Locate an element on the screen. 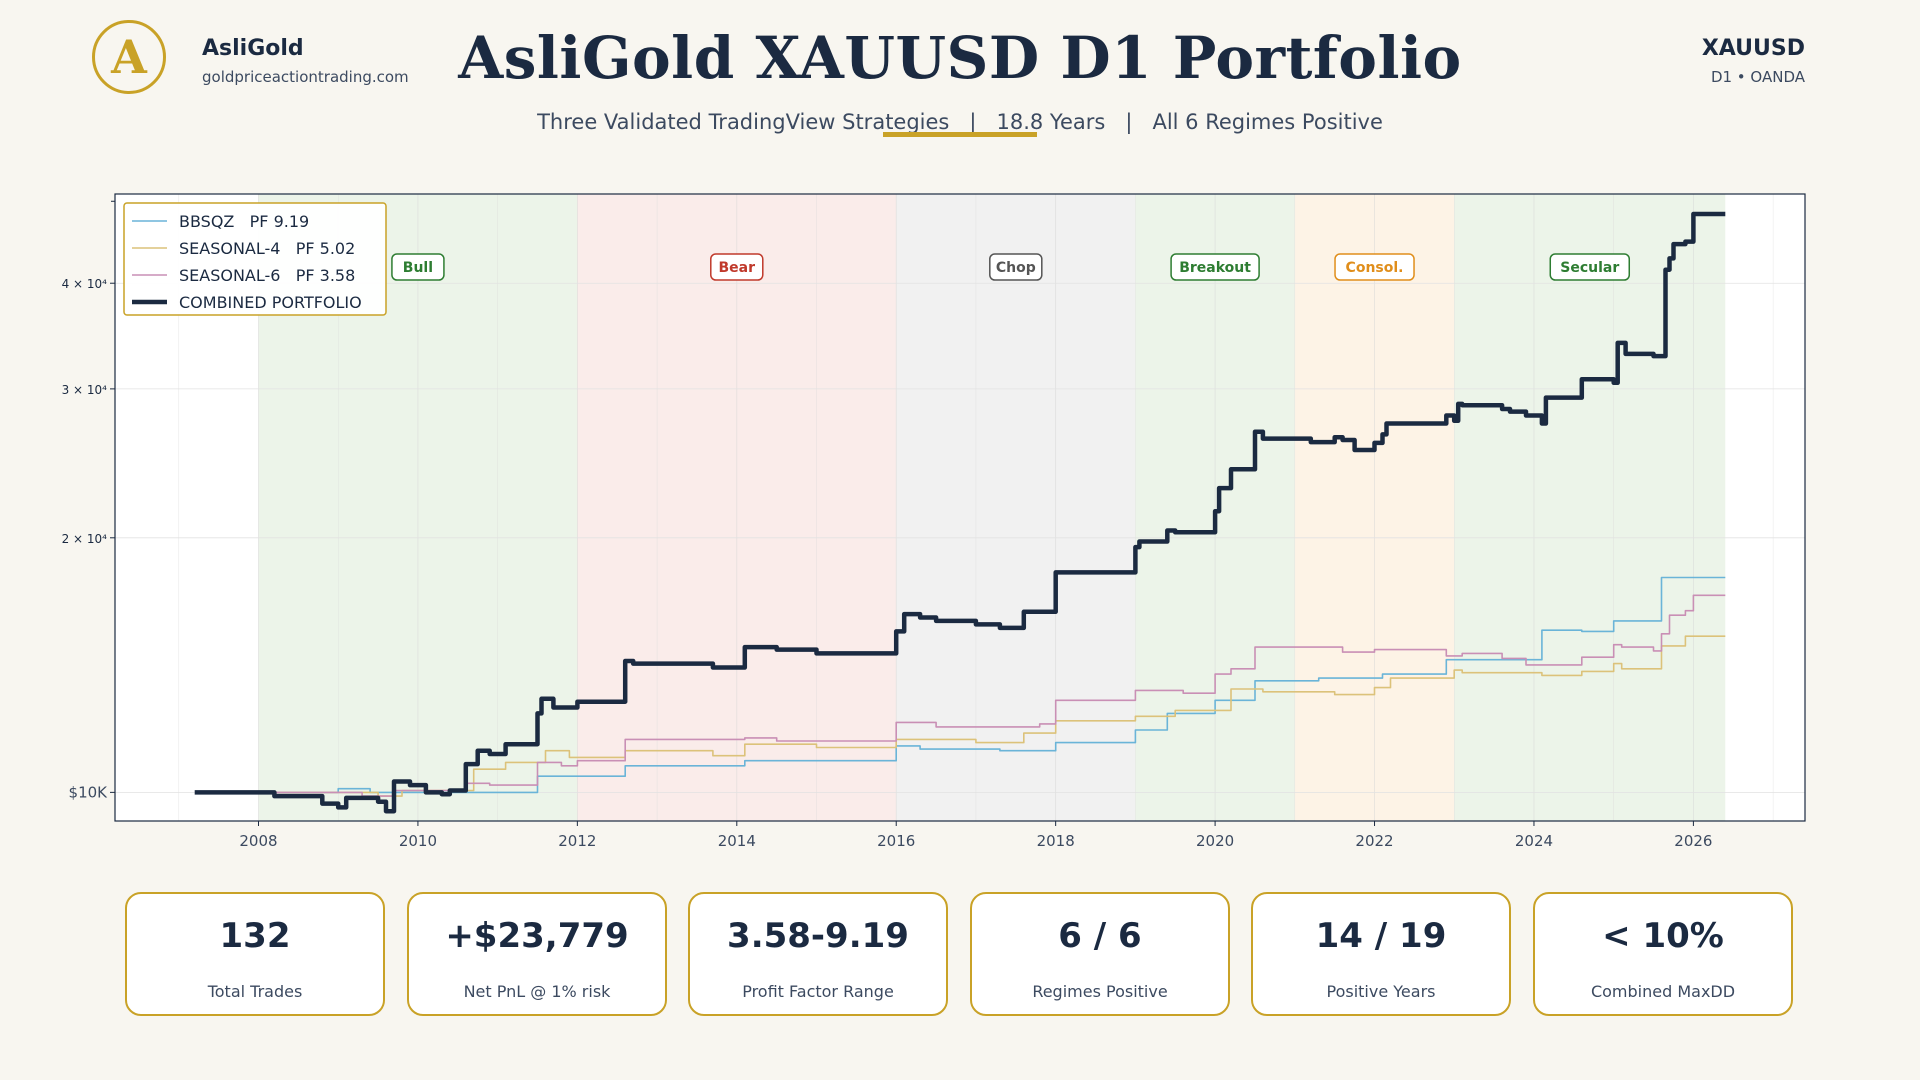  stat-label: Net PnL @ 1% risk is located at coordinates (537, 991).